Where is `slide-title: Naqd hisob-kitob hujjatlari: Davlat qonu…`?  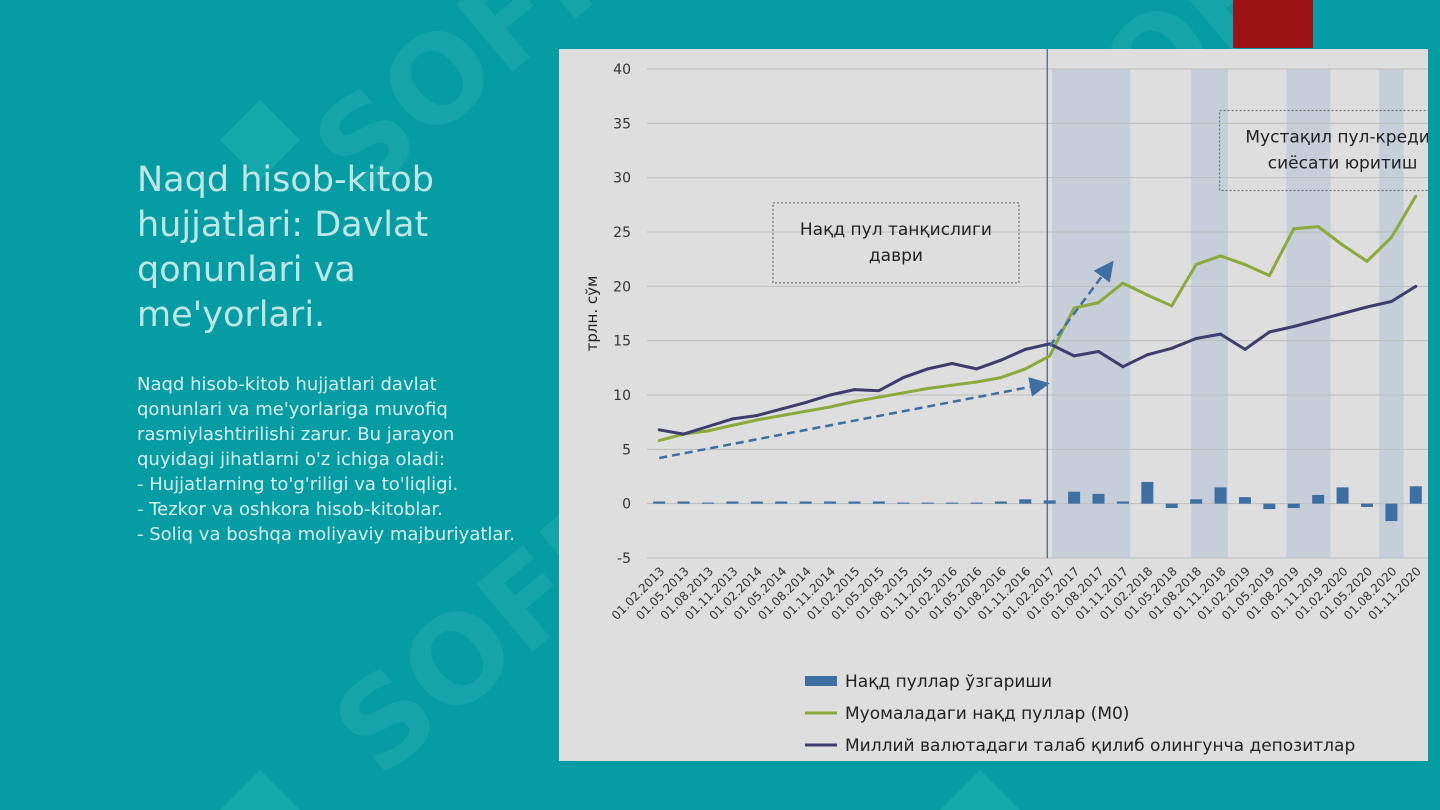 slide-title: Naqd hisob-kitob hujjatlari: Davlat qonu… is located at coordinates (285, 247).